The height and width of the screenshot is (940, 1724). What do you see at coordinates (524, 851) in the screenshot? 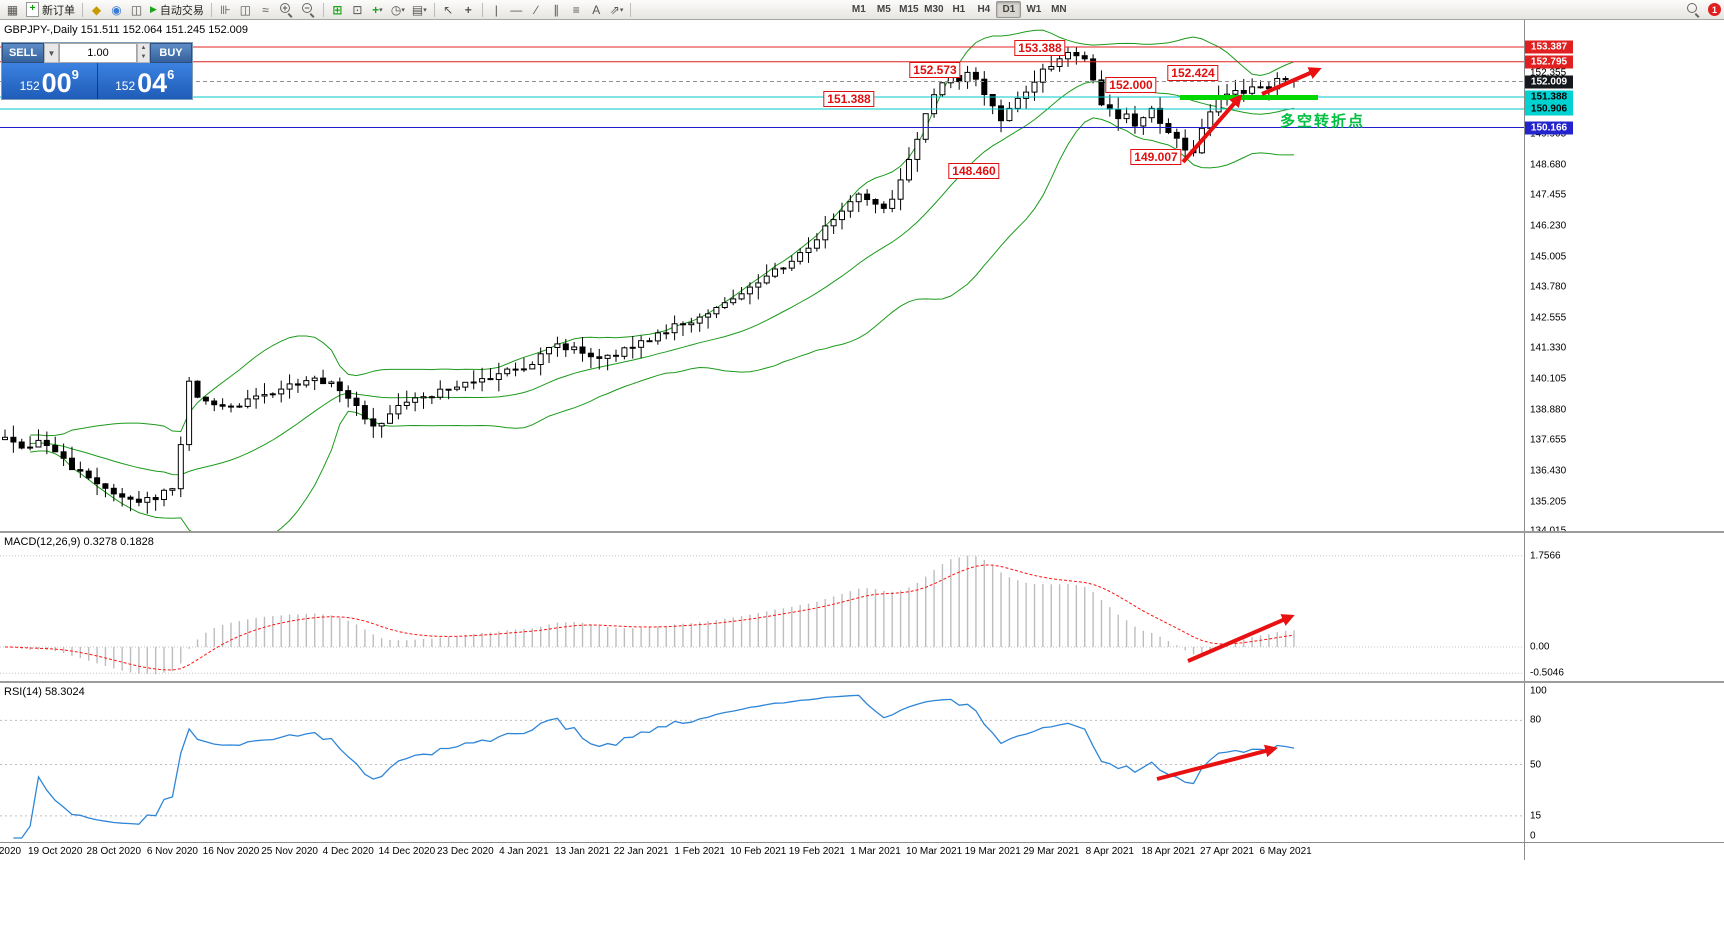
I see `date-label: 4 Jan 2021` at bounding box center [524, 851].